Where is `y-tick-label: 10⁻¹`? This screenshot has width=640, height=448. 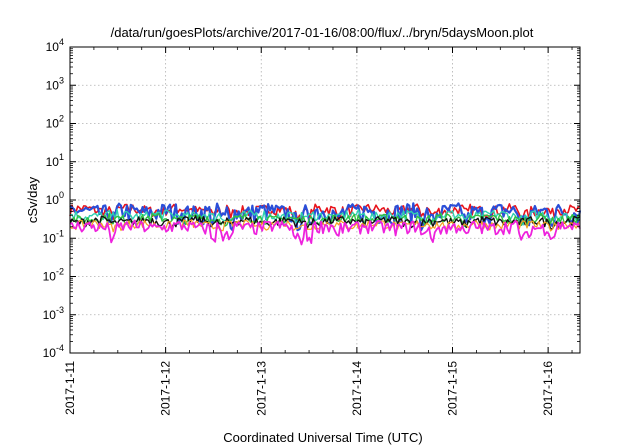
y-tick-label: 10⁻¹ is located at coordinates (53, 236).